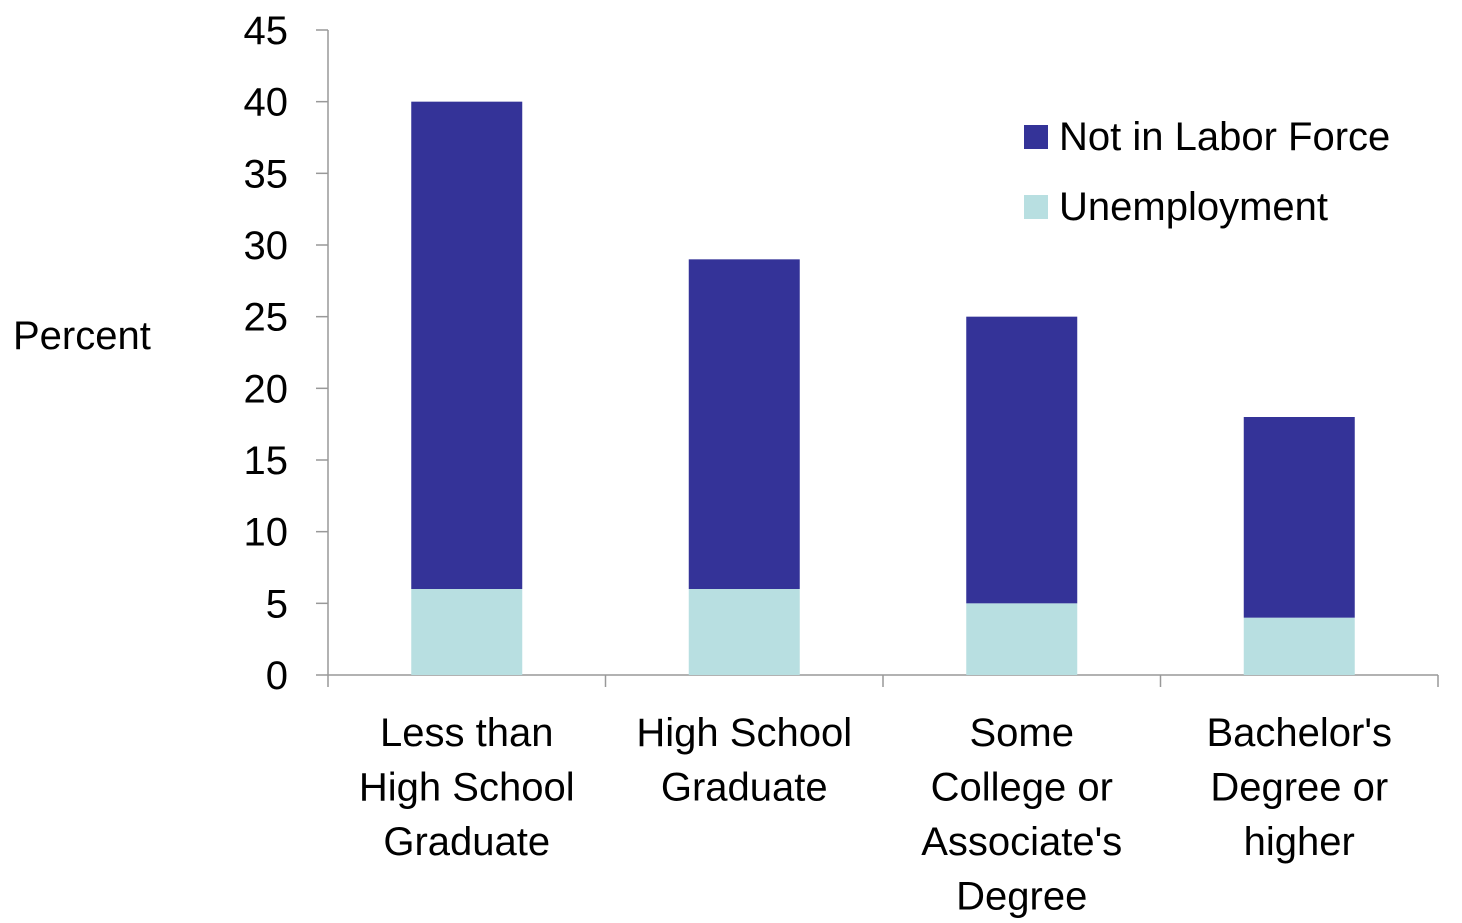  What do you see at coordinates (277, 604) in the screenshot?
I see `y-tick-label: 5` at bounding box center [277, 604].